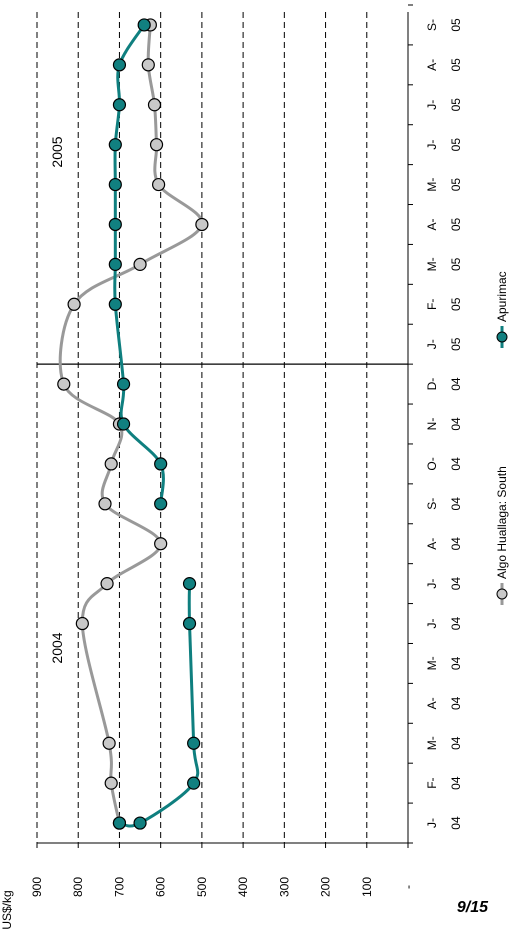  What do you see at coordinates (326, 887) in the screenshot?
I see `value-tick-label: 200` at bounding box center [326, 887].